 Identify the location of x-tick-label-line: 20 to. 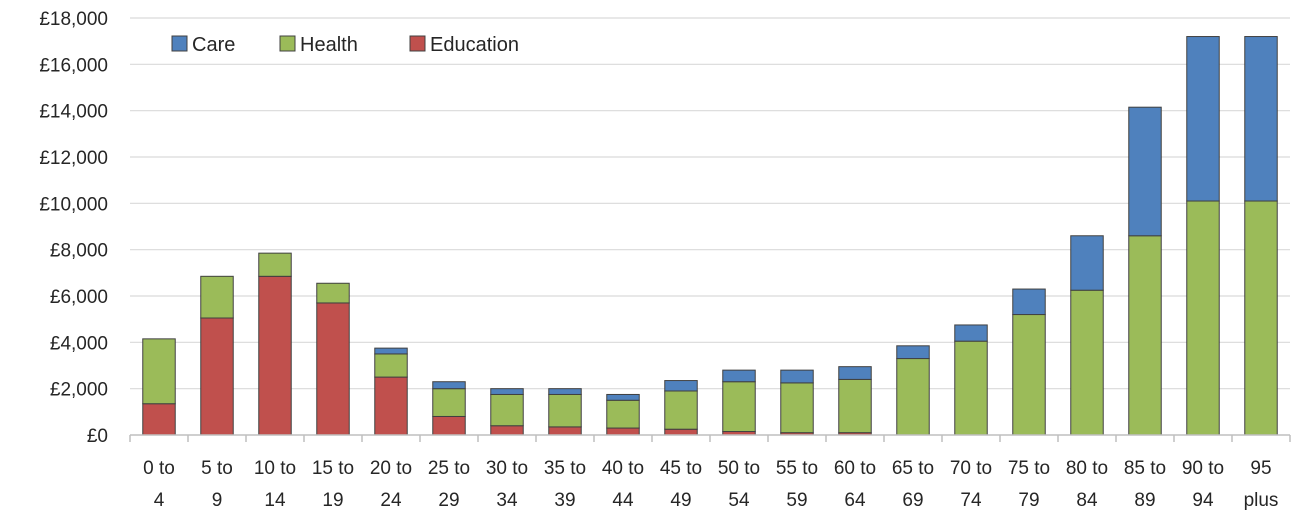
(391, 468).